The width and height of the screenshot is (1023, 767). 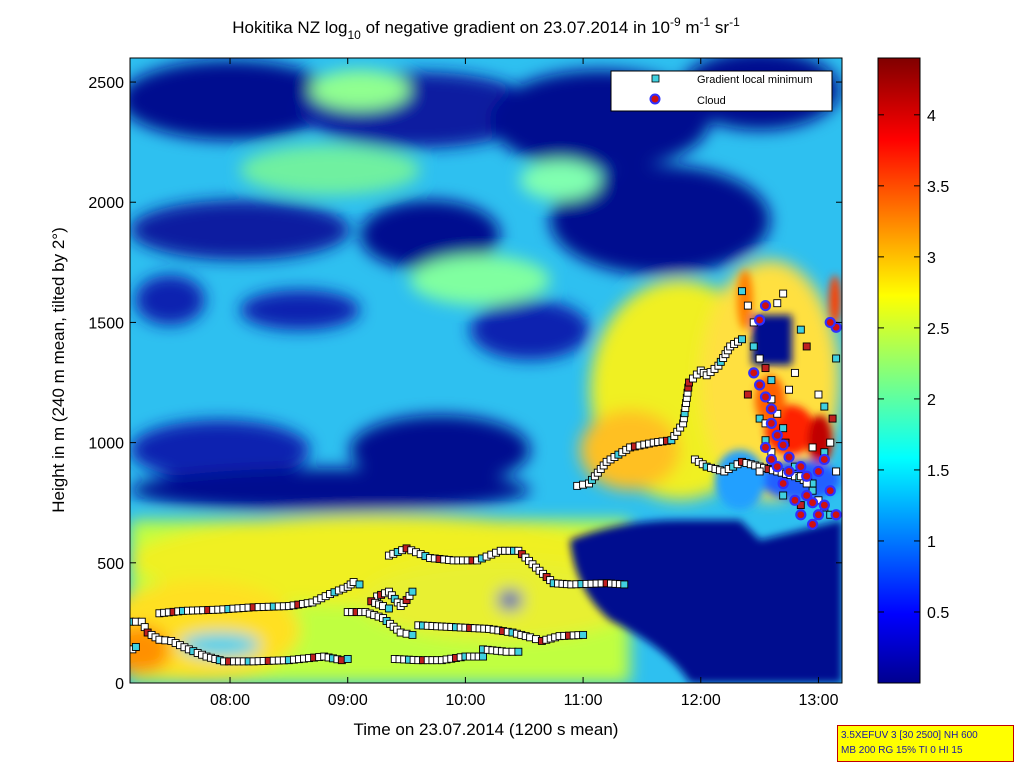 What do you see at coordinates (486, 729) in the screenshot?
I see `x-axis-label: Time on 23.07.2014 (1200 s mean)` at bounding box center [486, 729].